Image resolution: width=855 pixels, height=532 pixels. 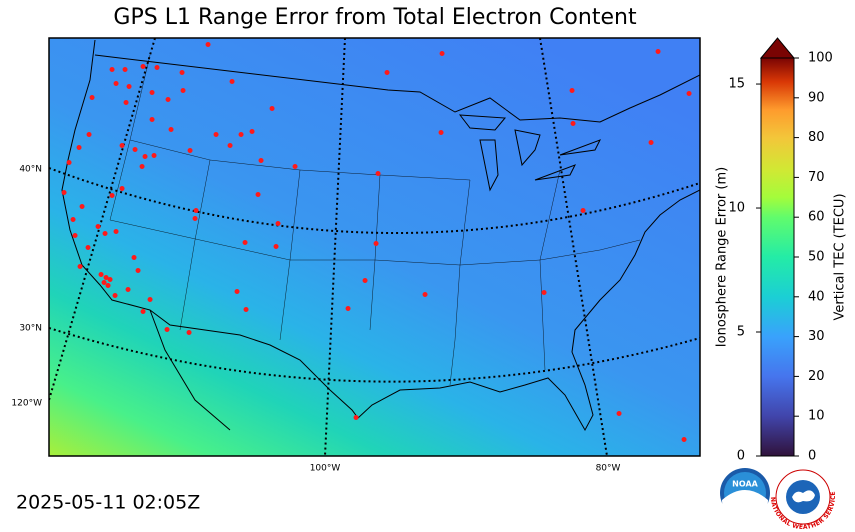 What do you see at coordinates (741, 456) in the screenshot?
I see `left-tick-label: 0` at bounding box center [741, 456].